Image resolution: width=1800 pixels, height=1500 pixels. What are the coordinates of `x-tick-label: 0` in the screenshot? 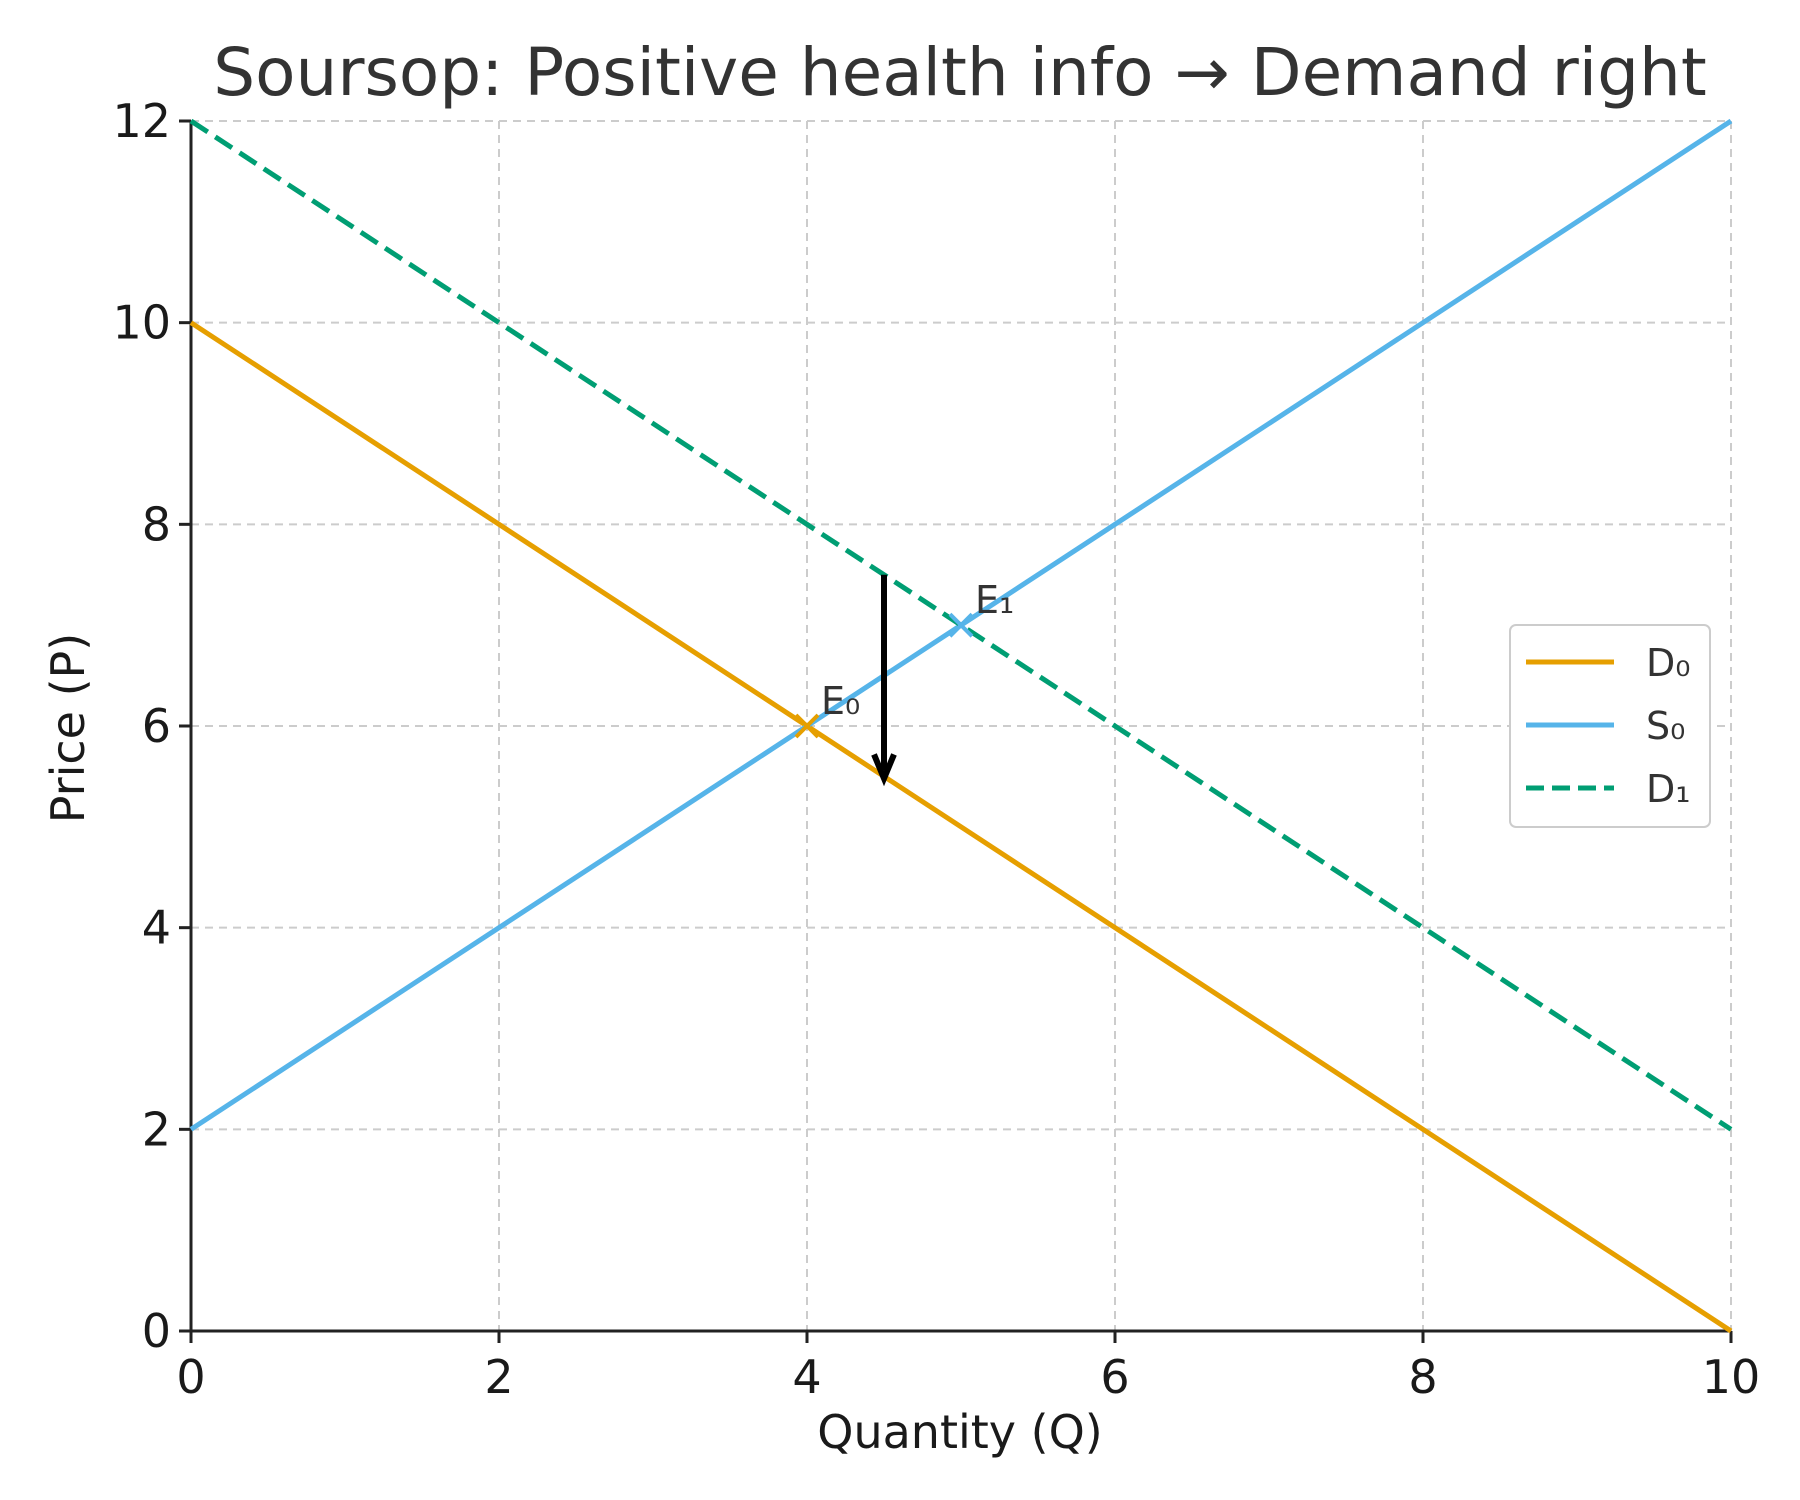 It's located at (190, 1377).